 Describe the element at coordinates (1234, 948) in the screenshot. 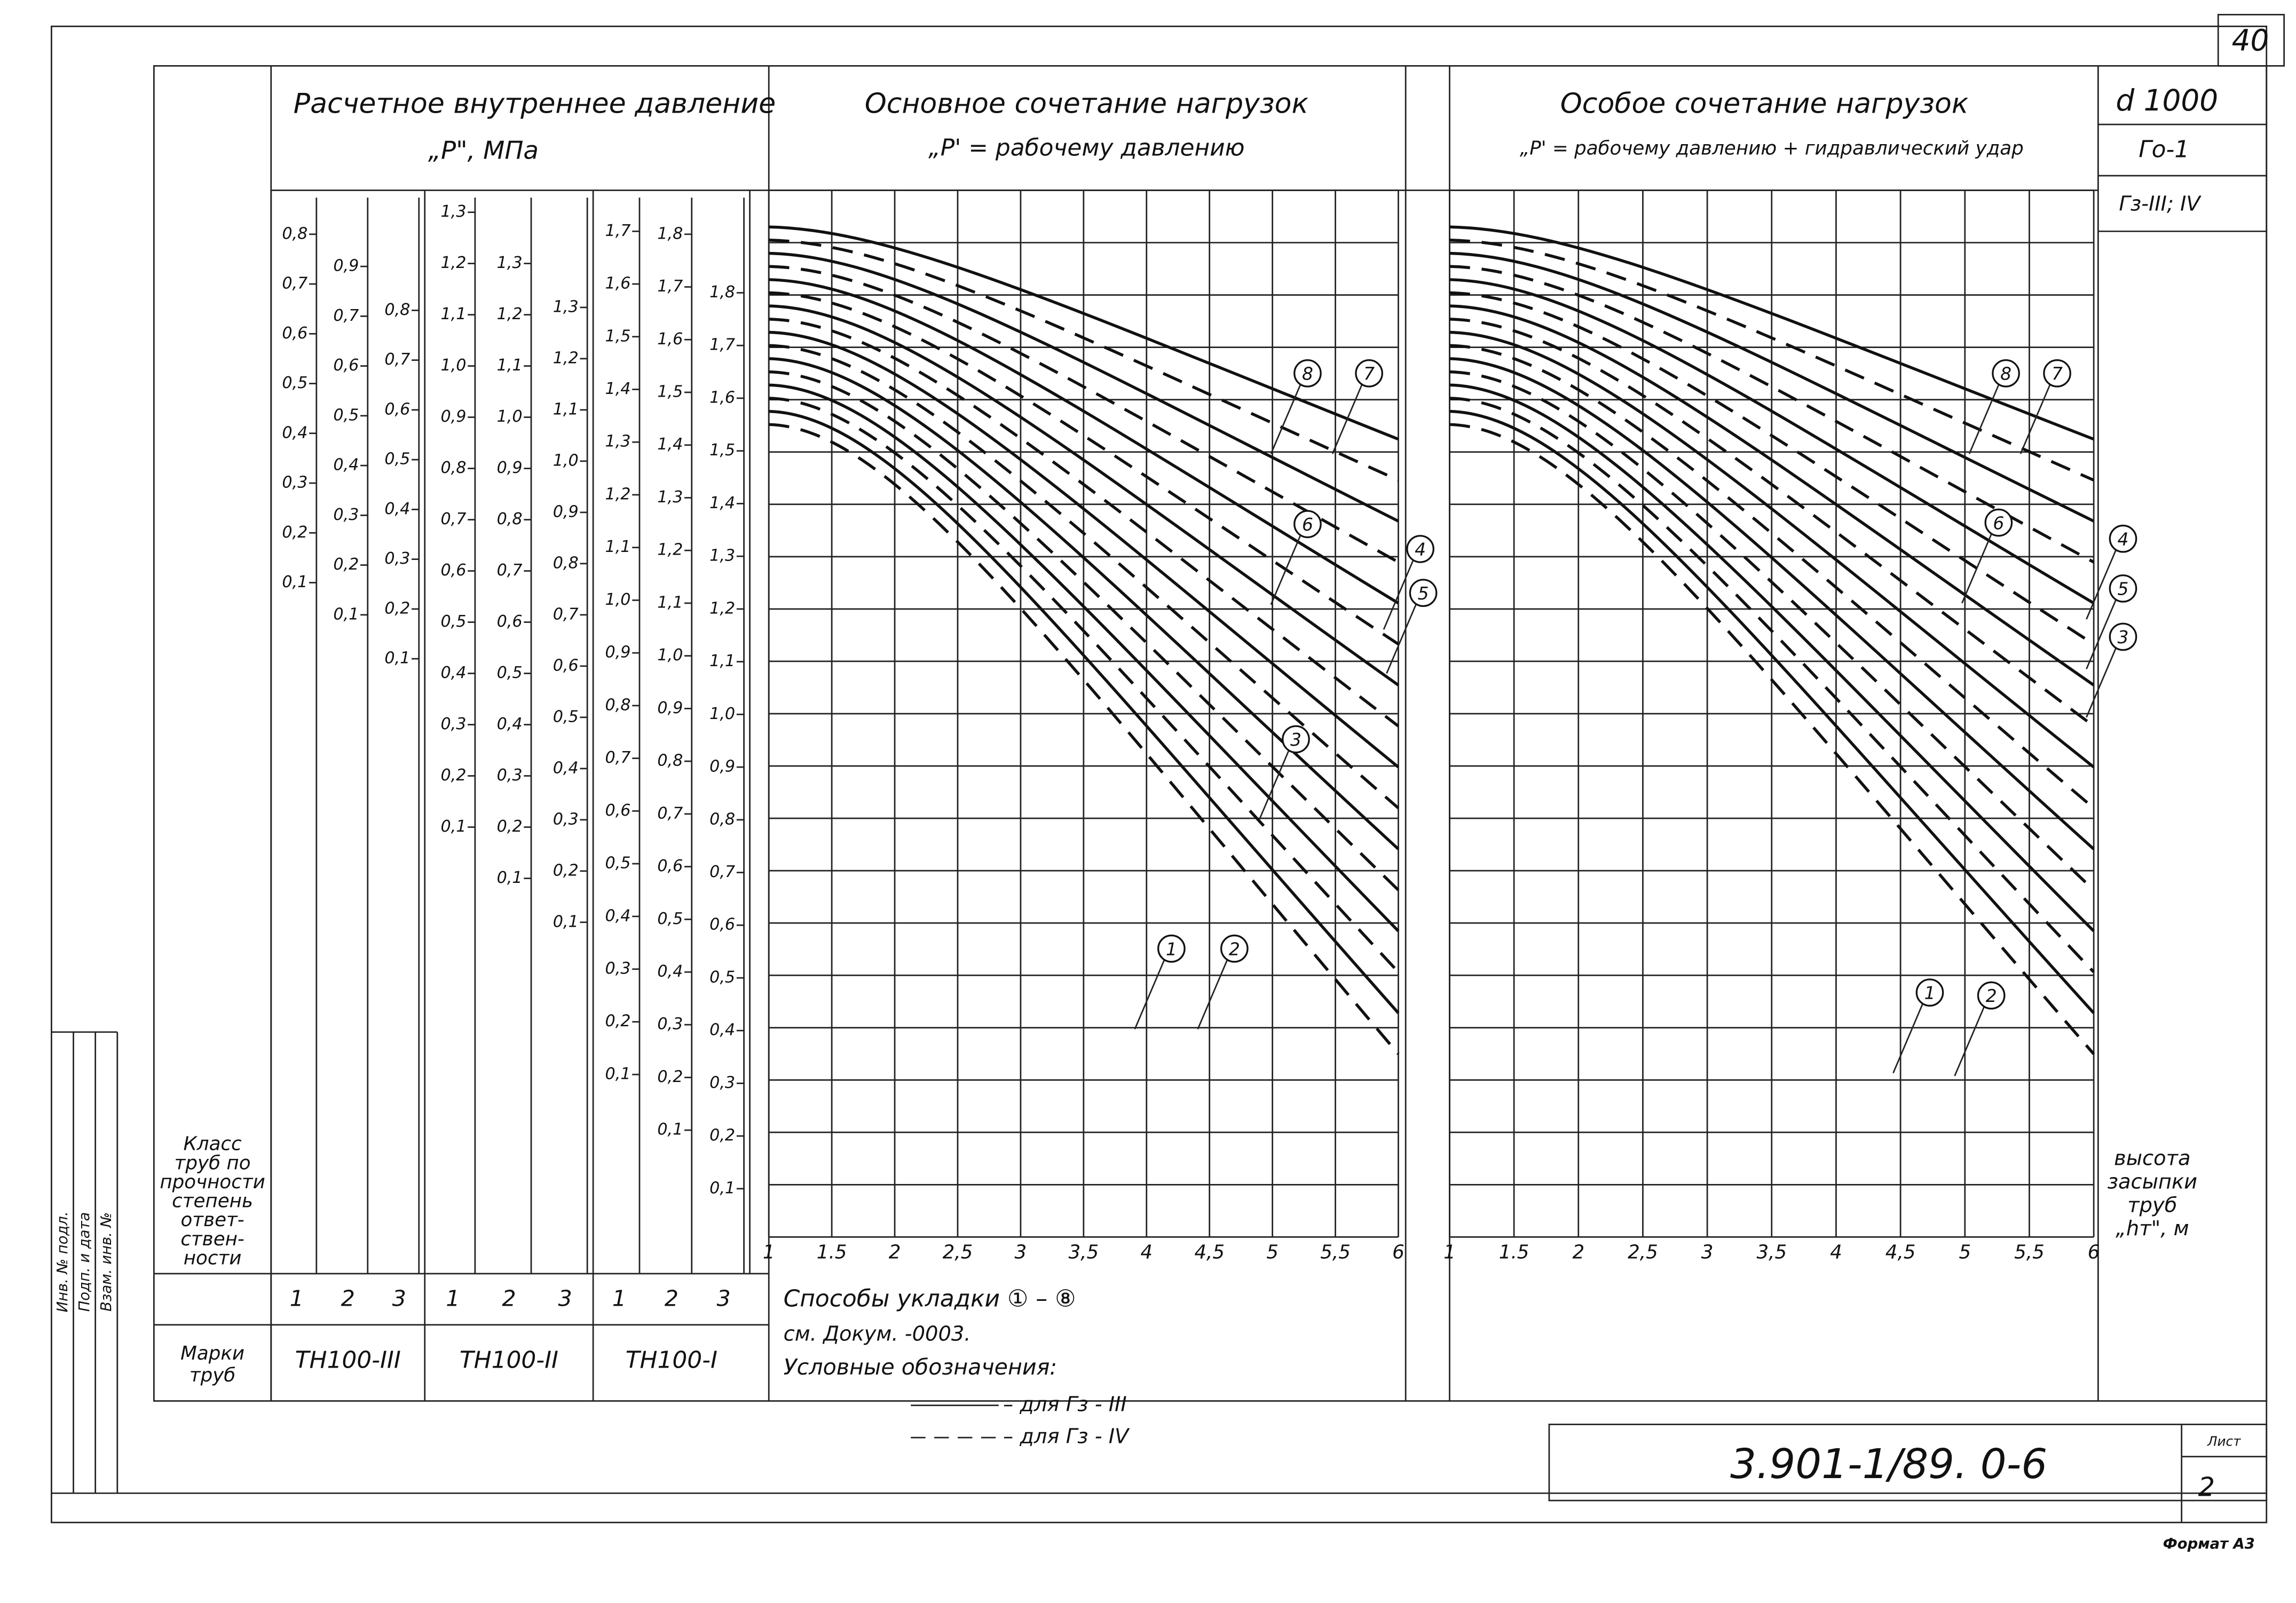

I see `marker-label: 2` at that location.